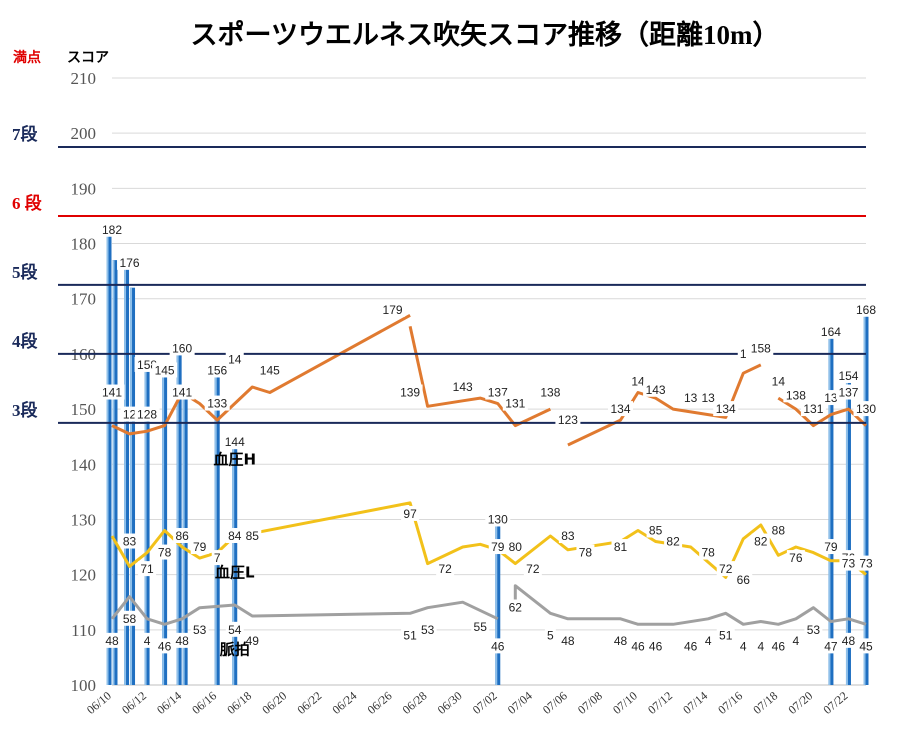 The height and width of the screenshot is (756, 900). I want to click on x-tick-label: 07/08, so click(590, 703).